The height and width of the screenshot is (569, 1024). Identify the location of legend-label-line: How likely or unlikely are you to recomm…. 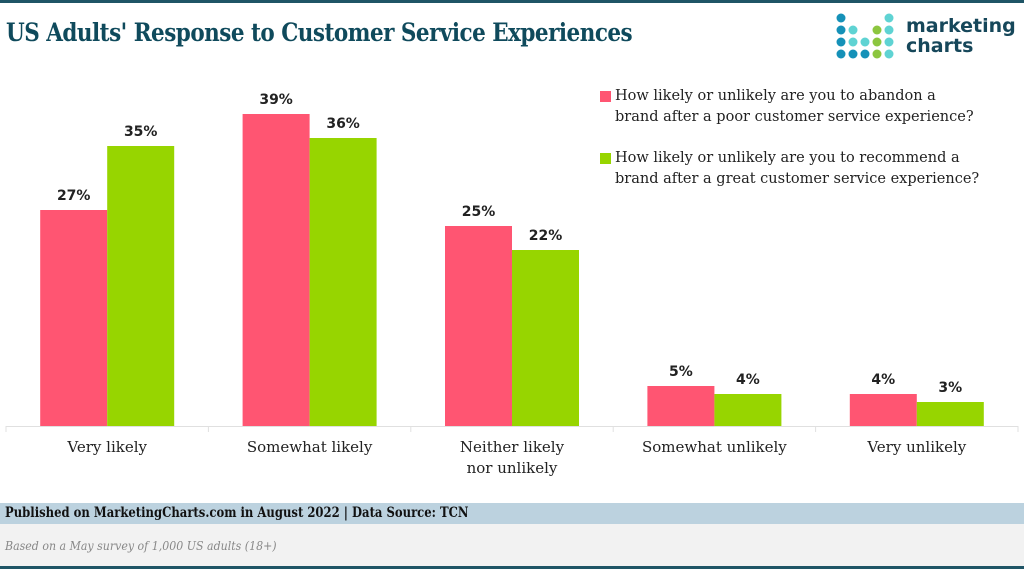
(787, 158).